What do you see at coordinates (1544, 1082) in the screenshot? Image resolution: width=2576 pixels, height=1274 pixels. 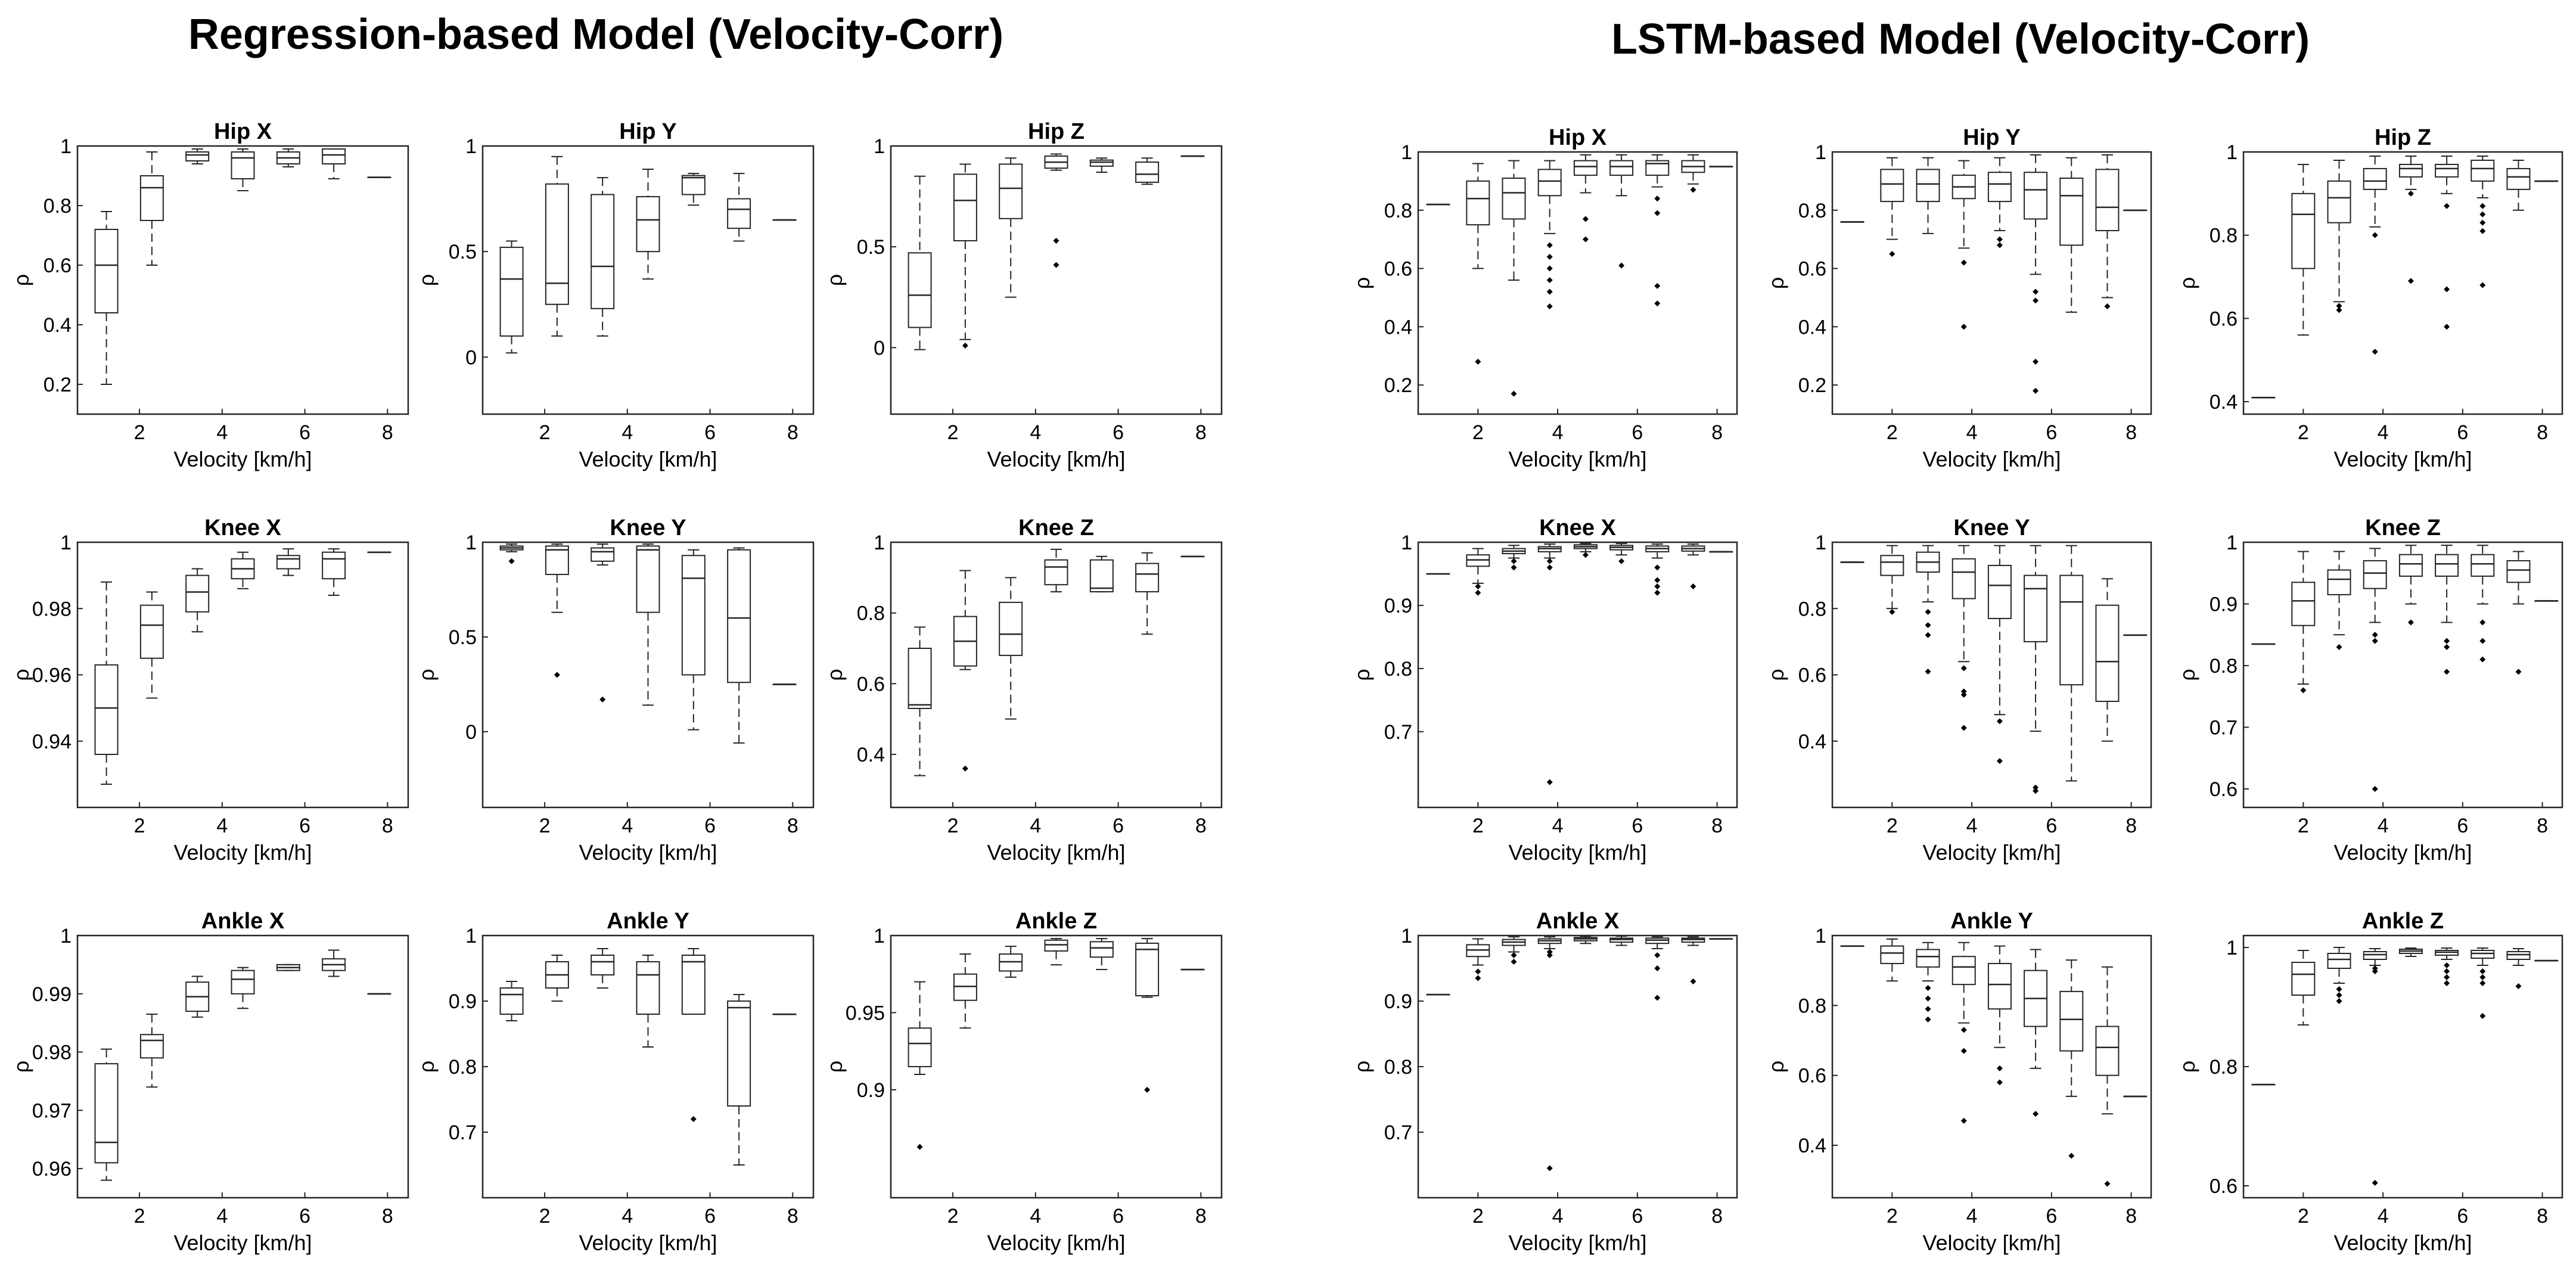 I see `subplot: Ankle X 2 4 6 8 0.7 0.8 0.9 1 Velocity [km/h] ρ` at bounding box center [1544, 1082].